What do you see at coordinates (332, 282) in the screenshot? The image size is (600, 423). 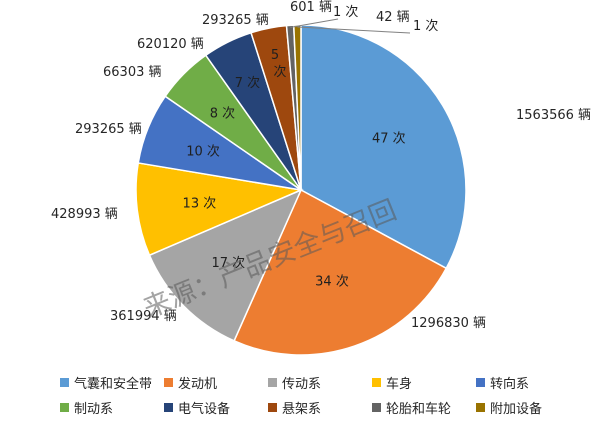 I see `slice-value-label: 34 次` at bounding box center [332, 282].